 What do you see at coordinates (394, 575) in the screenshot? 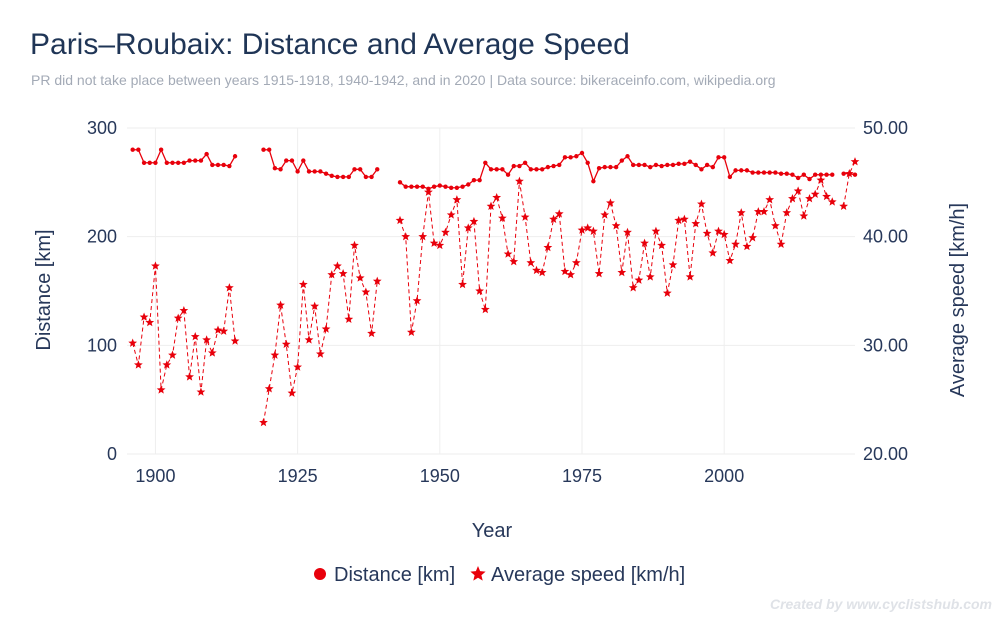
I see `legend-distance-label: Distance [km]` at bounding box center [394, 575].